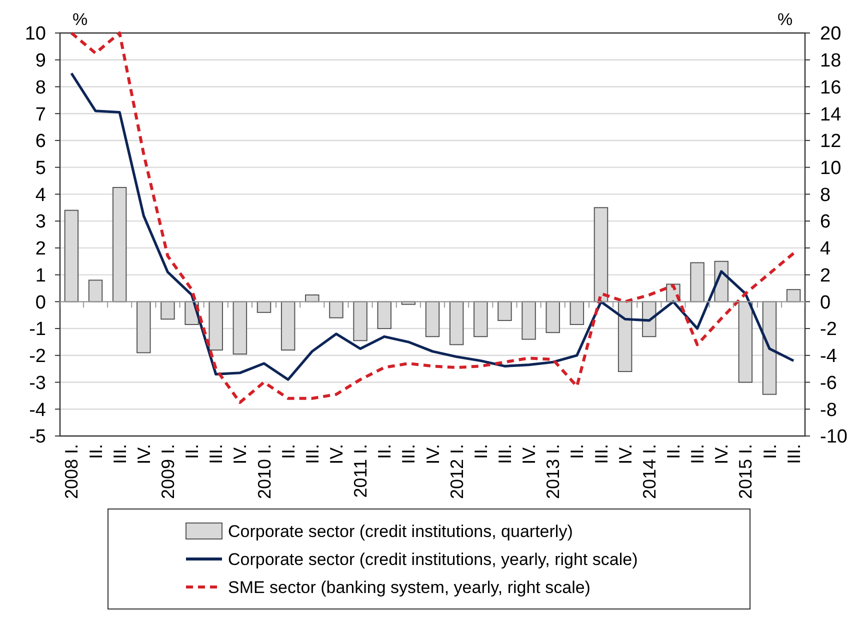  What do you see at coordinates (264, 472) in the screenshot?
I see `x-tick-label: 2010 I.` at bounding box center [264, 472].